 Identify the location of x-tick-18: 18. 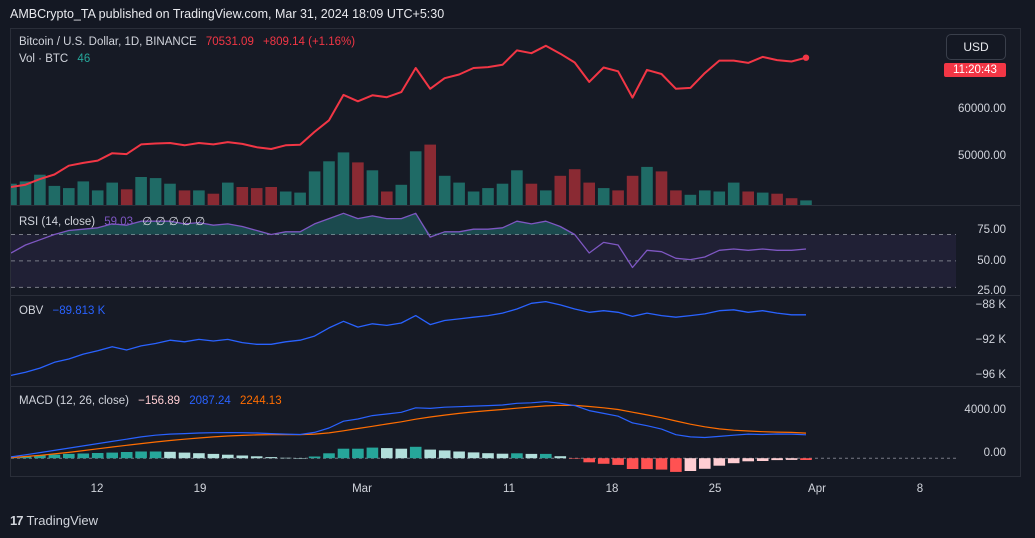
(612, 489).